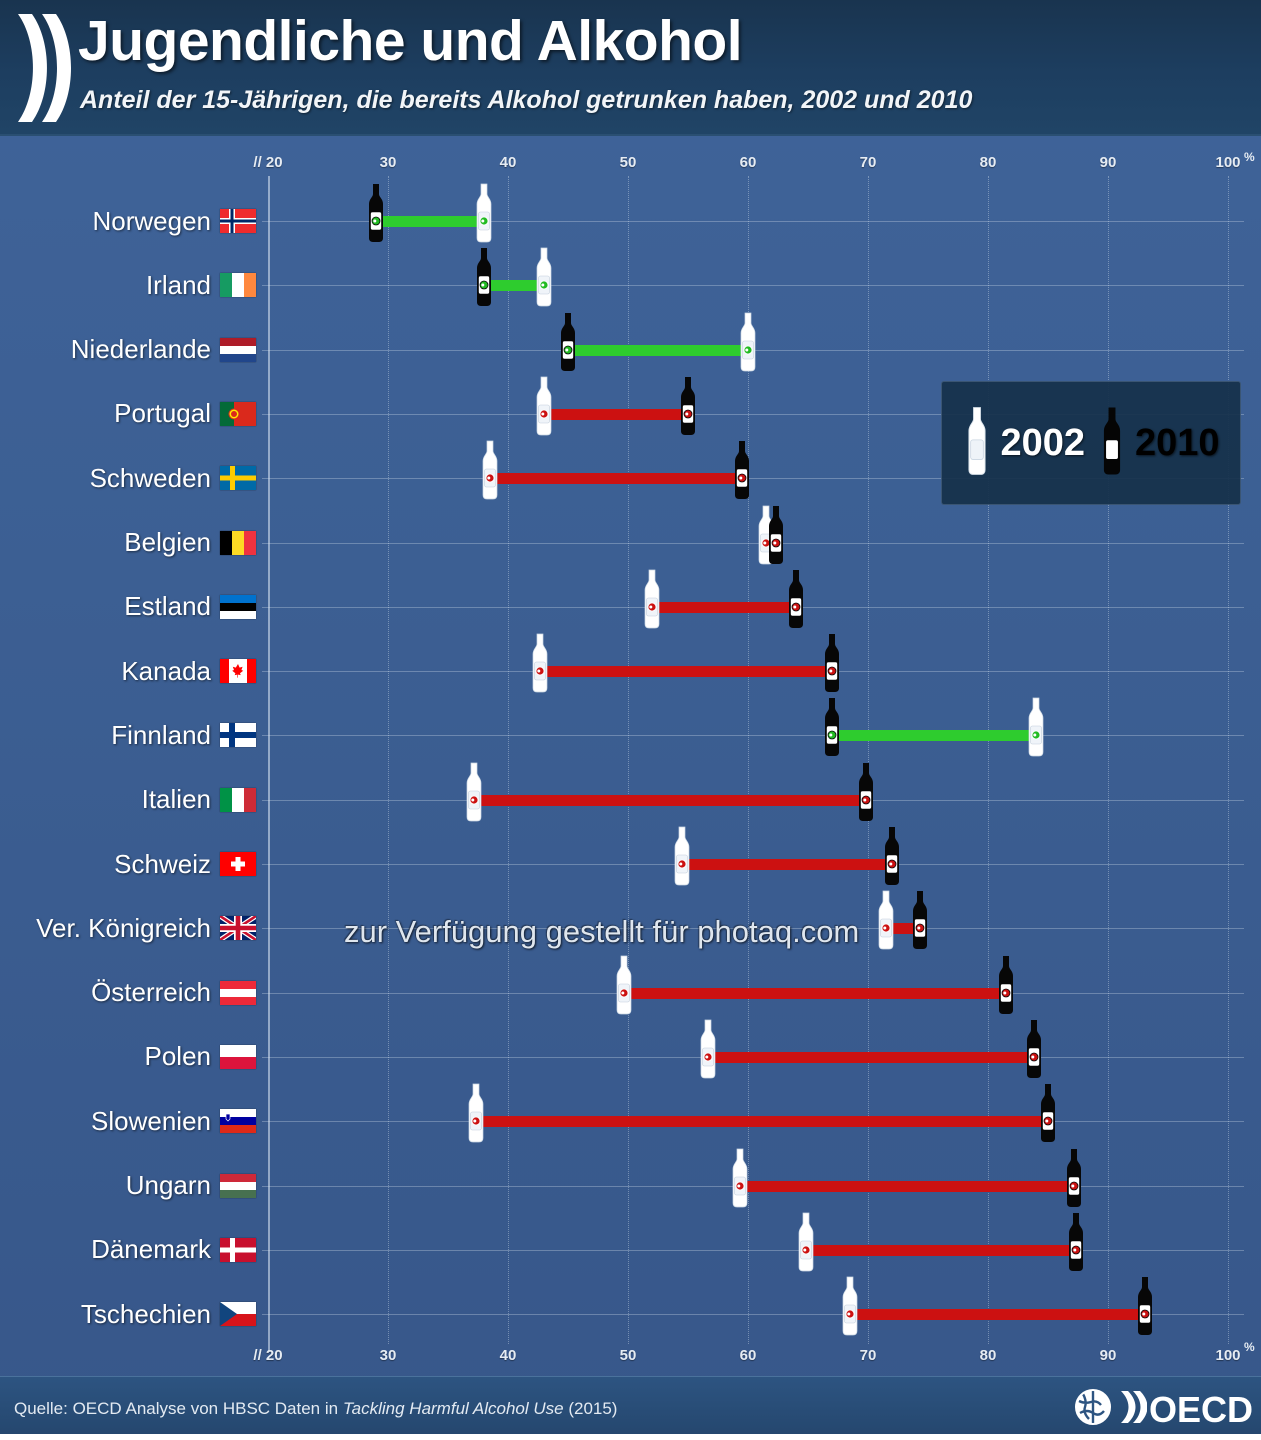 This screenshot has width=1261, height=1440. What do you see at coordinates (628, 1355) in the screenshot?
I see `axis-tick-label-50-bottom: 50` at bounding box center [628, 1355].